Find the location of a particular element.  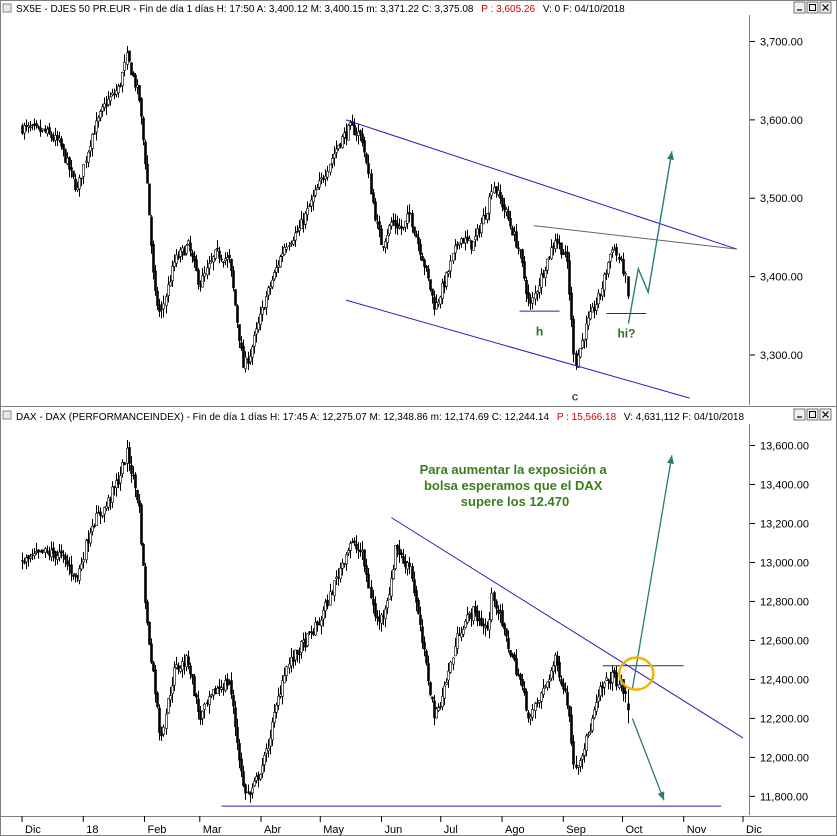

maximize-button-dax is located at coordinates (812, 414).